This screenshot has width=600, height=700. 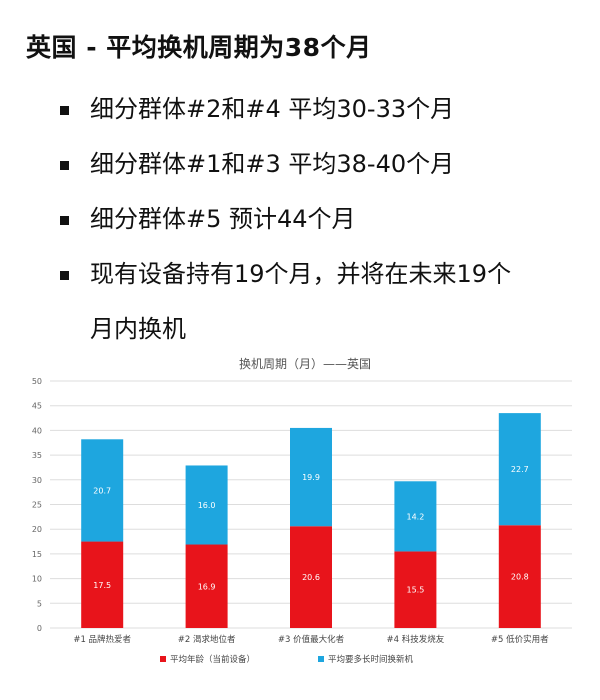 I want to click on y-tick-label: 30, so click(x=37, y=480).